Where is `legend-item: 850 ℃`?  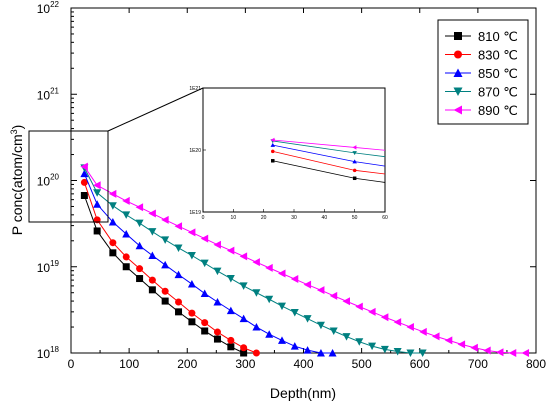 legend-item: 850 ℃ is located at coordinates (481, 73).